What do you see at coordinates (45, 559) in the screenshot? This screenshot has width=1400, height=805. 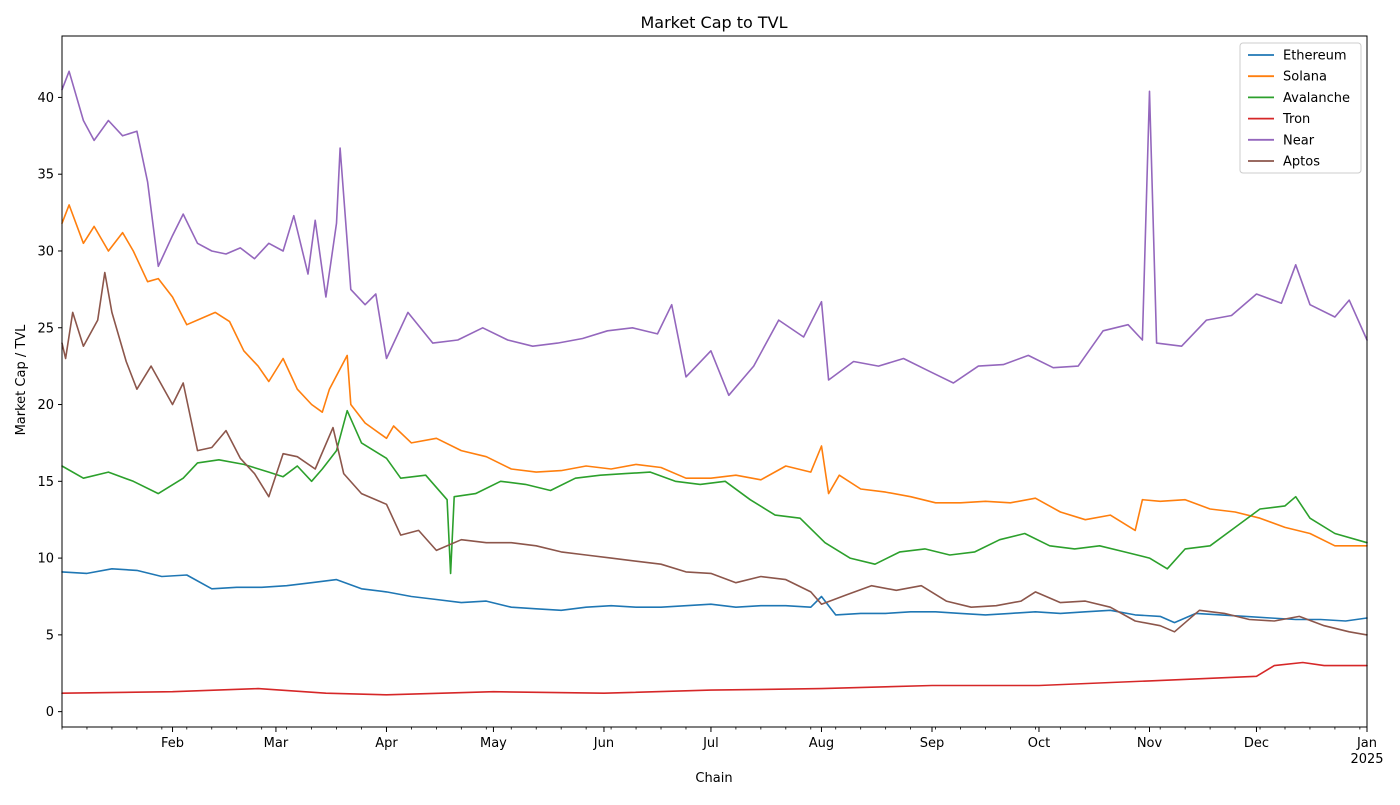 I see `y-tick-label: 10` at bounding box center [45, 559].